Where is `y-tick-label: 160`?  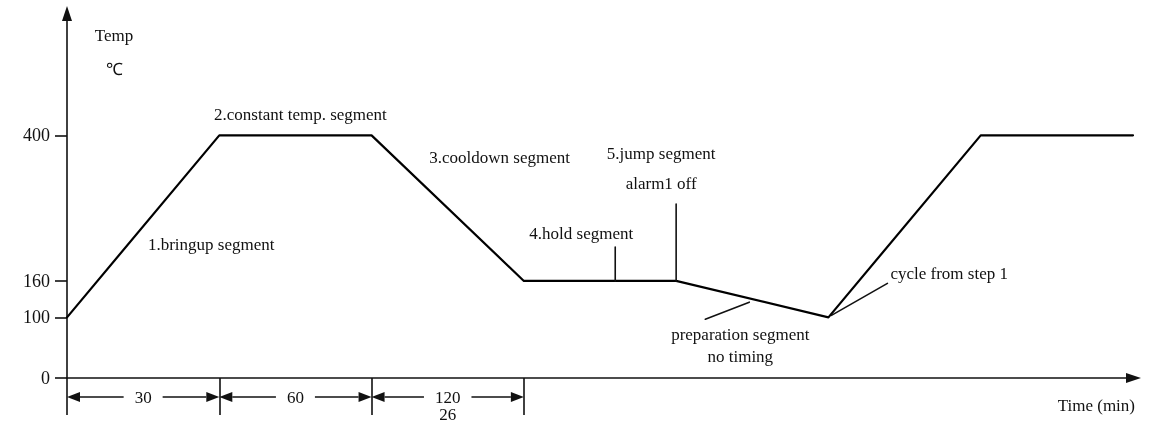
y-tick-label: 160 is located at coordinates (36, 280).